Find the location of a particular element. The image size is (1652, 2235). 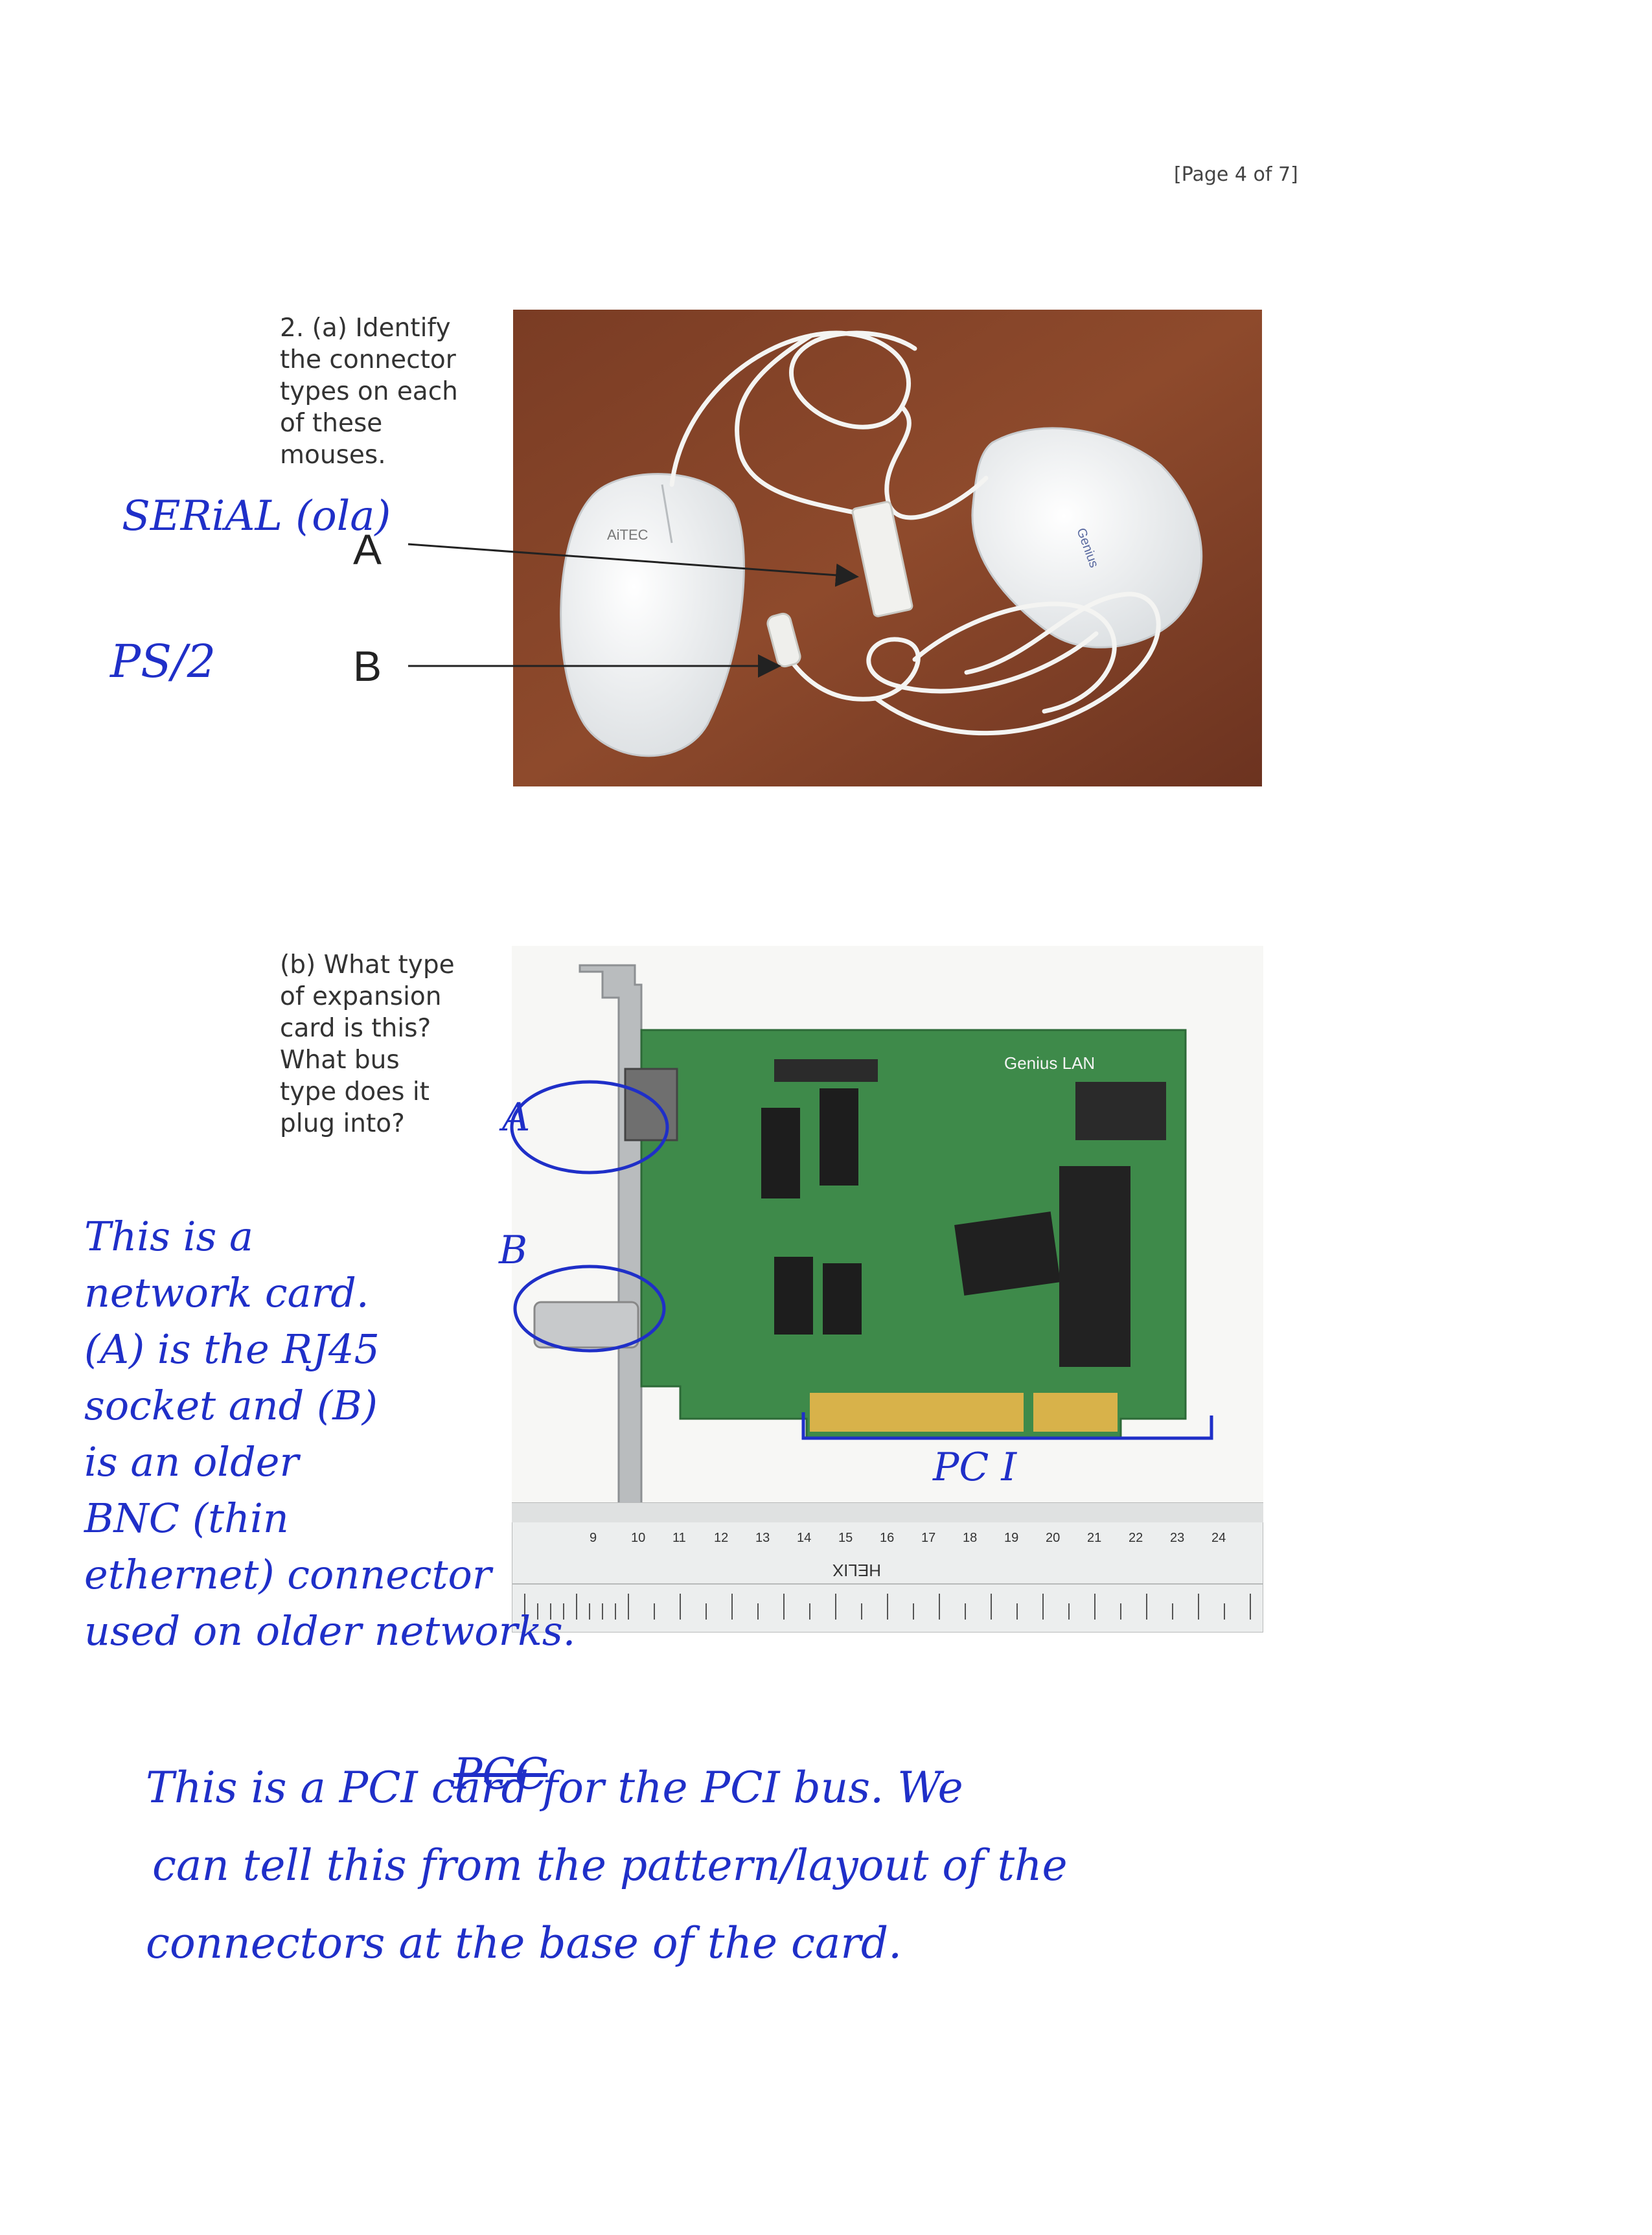

circle-label-a: A is located at coordinates (516, 1117).